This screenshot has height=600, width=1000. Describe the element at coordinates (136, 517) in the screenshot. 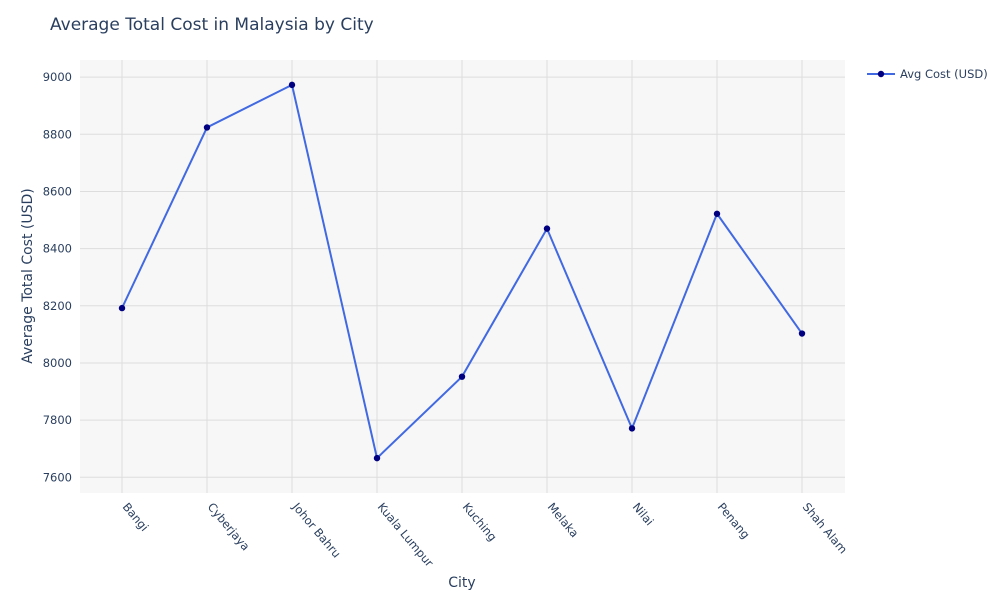

I see `x-tick-label: Bangi` at that location.